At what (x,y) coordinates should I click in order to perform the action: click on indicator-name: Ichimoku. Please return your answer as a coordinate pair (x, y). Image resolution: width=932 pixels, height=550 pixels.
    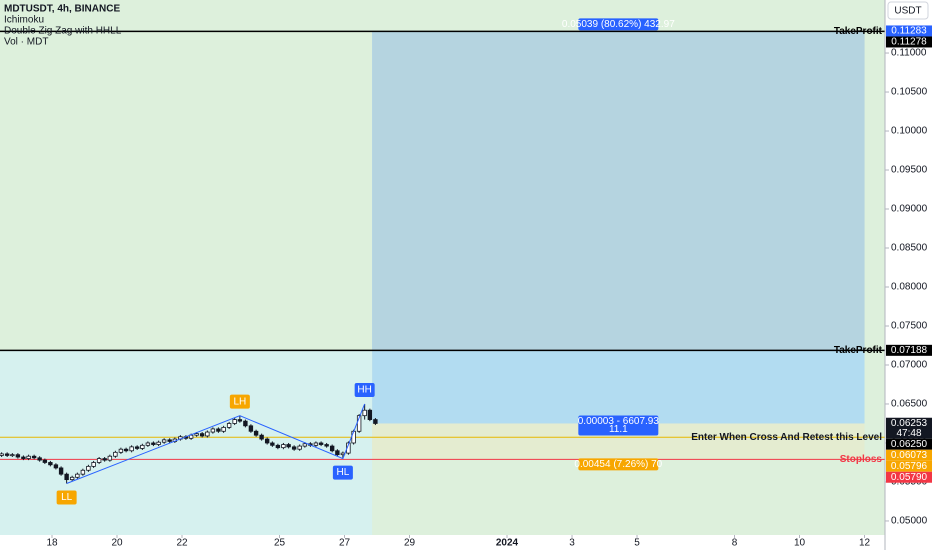
    Looking at the image, I should click on (24, 20).